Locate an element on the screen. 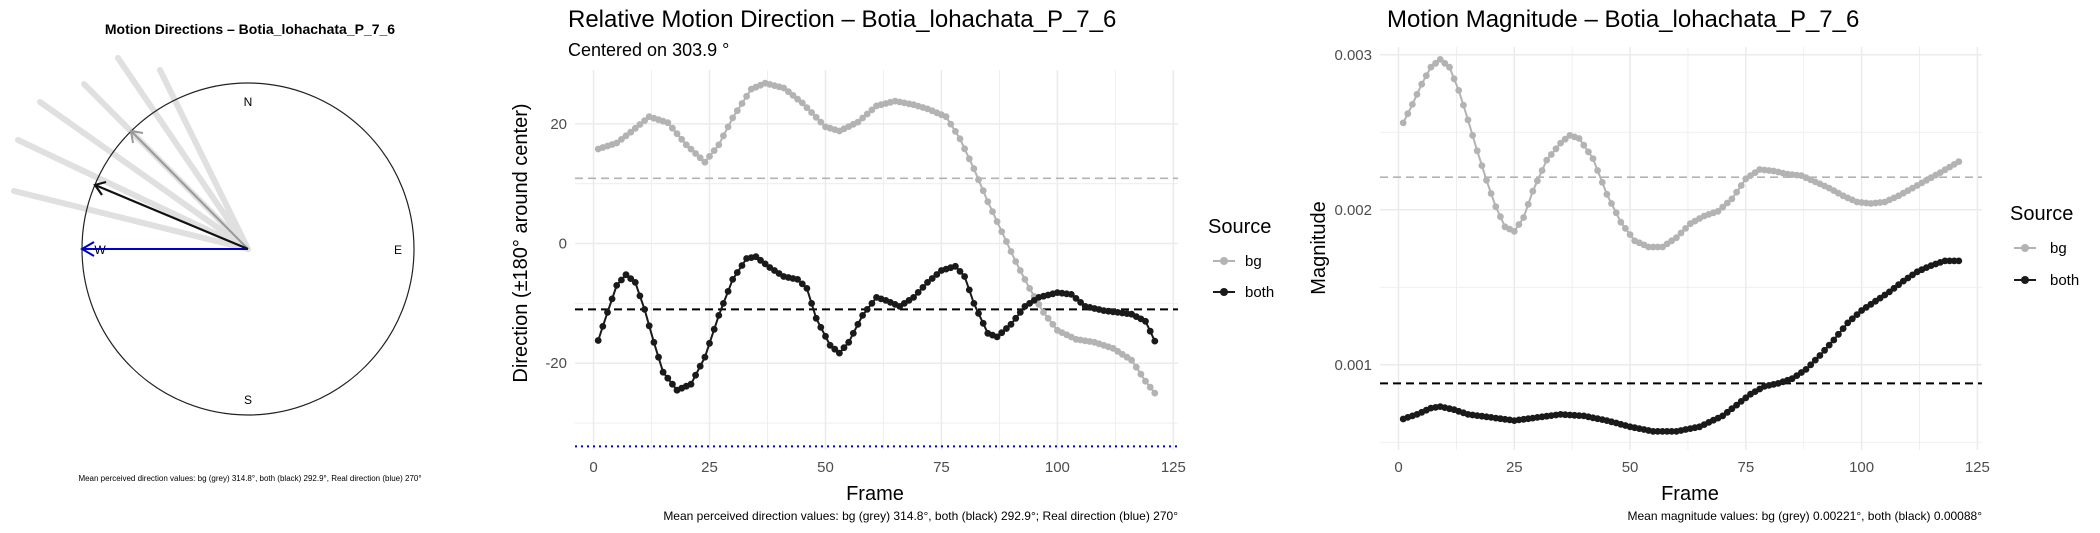  magnitude-mean-lines is located at coordinates (1681, 280).